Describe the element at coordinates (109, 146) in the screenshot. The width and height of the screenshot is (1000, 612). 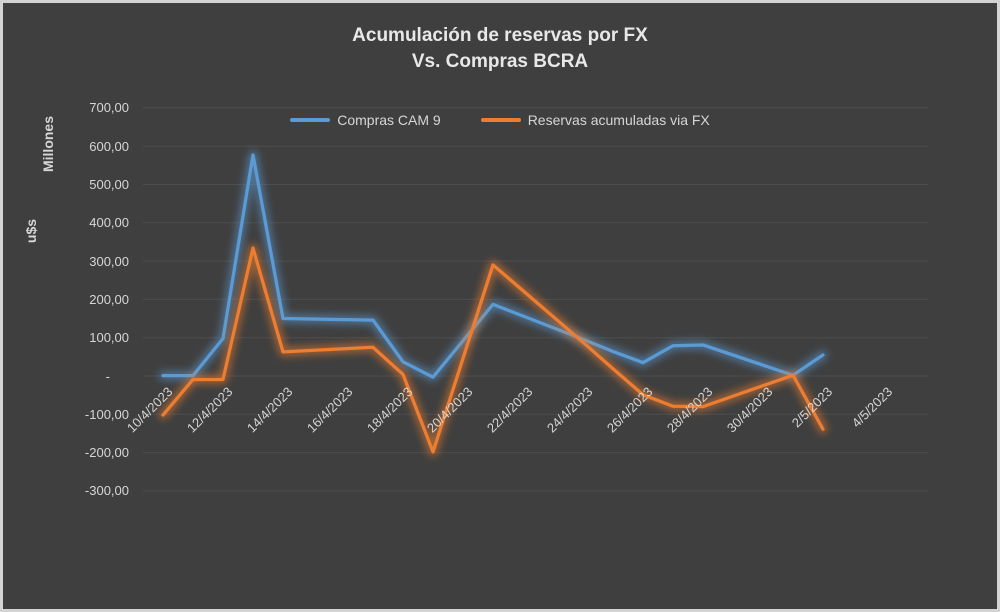
I see `y-tick-label: 600,00` at that location.